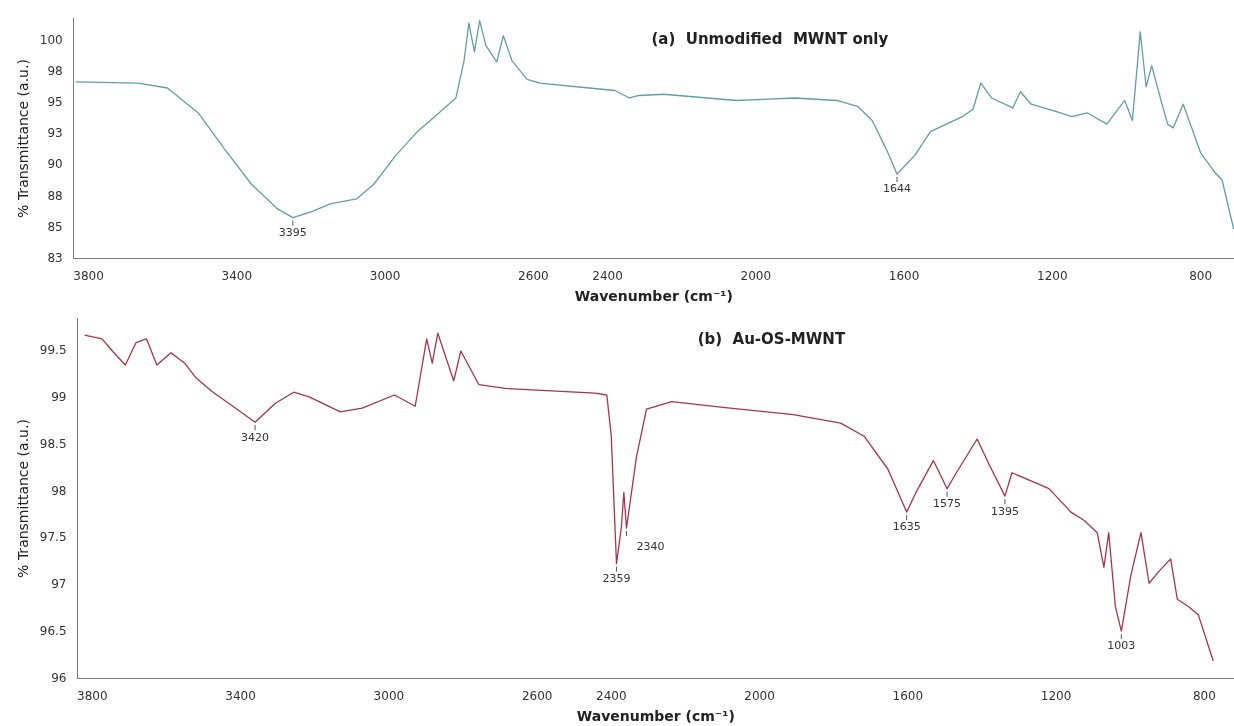 Image resolution: width=1234 pixels, height=726 pixels. I want to click on annotation: 1395, so click(1004, 511).